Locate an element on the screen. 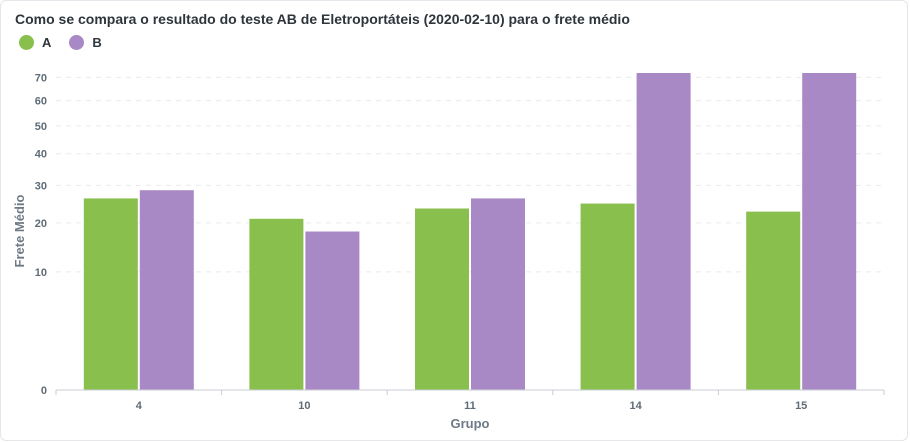 This screenshot has height=443, width=910. x-tick-label: 10 is located at coordinates (304, 406).